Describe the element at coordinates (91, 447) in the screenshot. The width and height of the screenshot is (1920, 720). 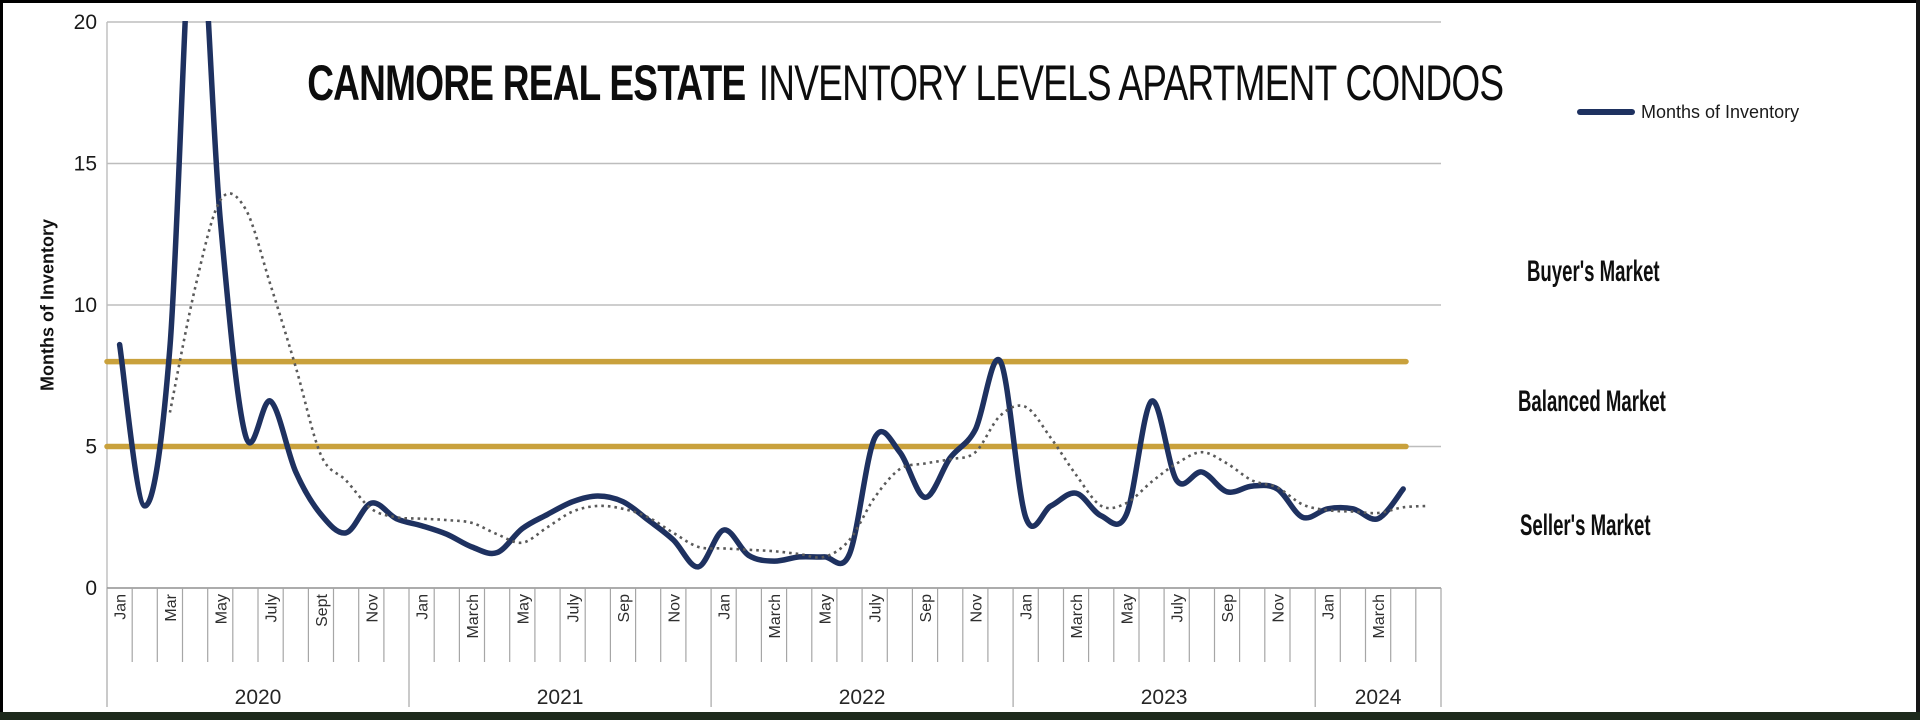
I see `y-tick-label-5: 5` at that location.